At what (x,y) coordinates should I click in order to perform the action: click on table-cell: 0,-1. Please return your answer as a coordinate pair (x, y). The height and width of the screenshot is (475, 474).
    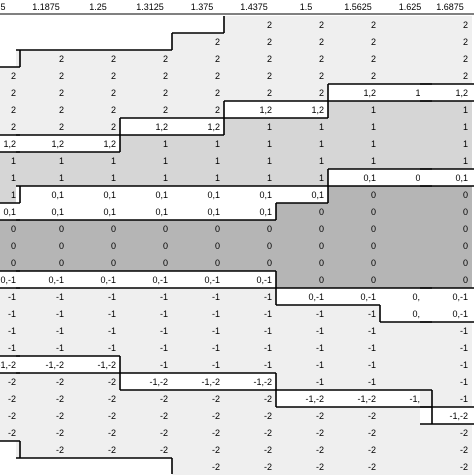
    Looking at the image, I should click on (212, 280).